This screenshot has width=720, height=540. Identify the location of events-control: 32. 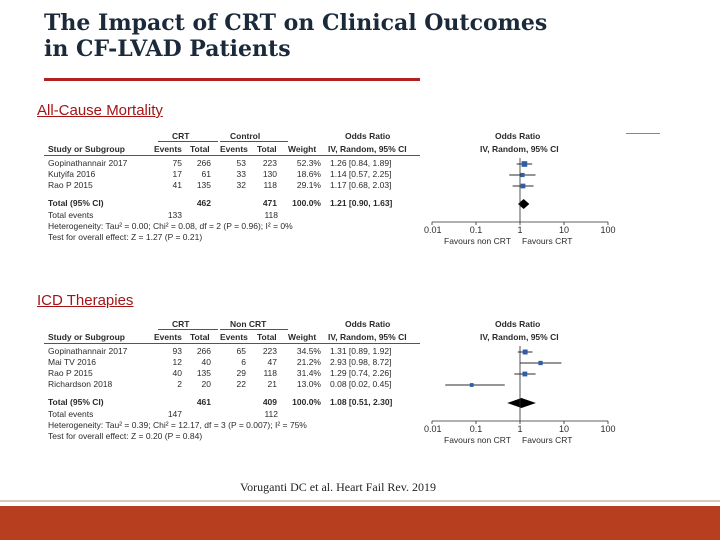
(241, 185).